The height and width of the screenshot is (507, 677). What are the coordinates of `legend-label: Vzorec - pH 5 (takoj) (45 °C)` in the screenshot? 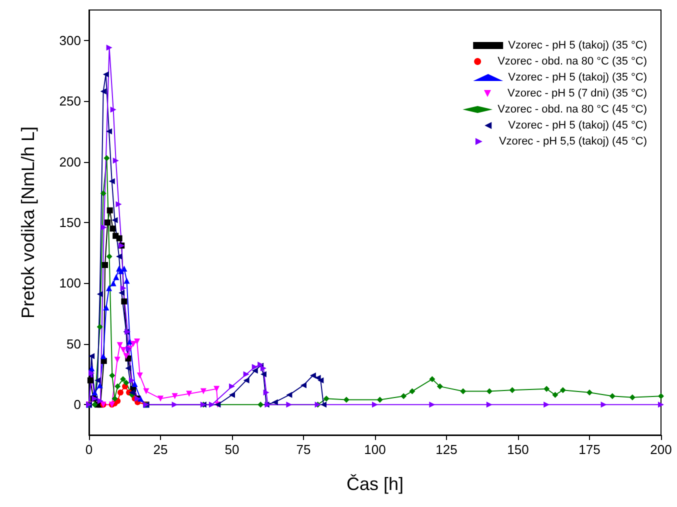 It's located at (578, 126).